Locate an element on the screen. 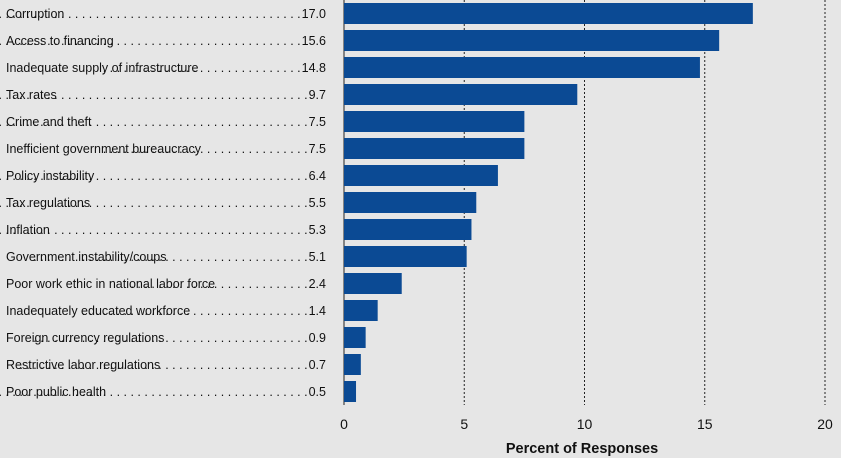  category-label: Corruption is located at coordinates (35, 14).